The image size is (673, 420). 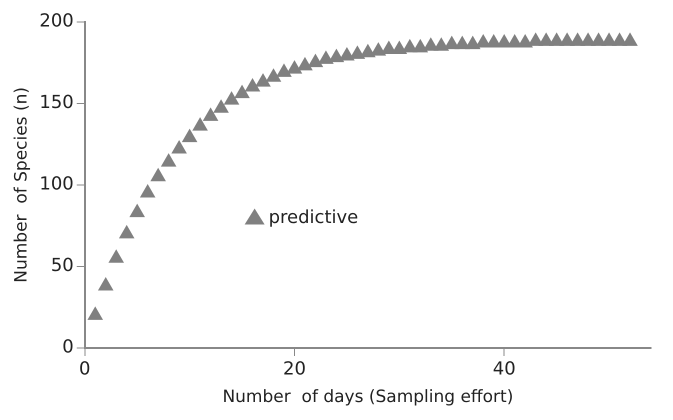 I want to click on y-tick-label: 100, so click(x=56, y=184).